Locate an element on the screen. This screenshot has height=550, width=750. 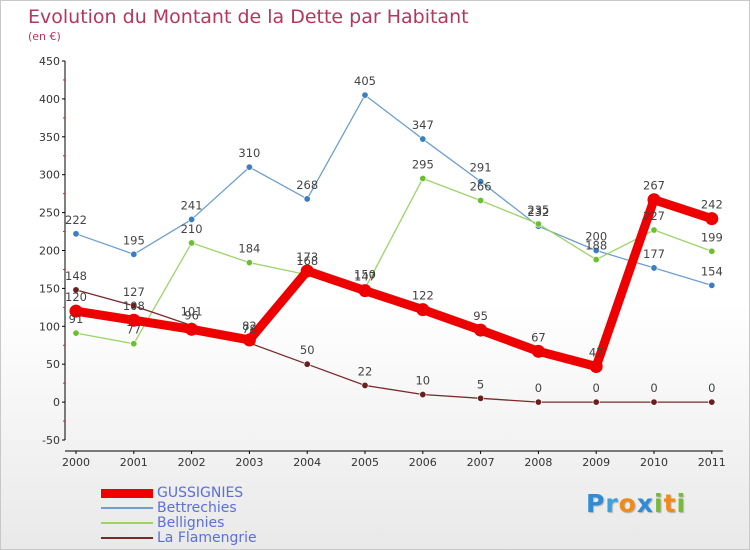
data-label-bellignies: 188 is located at coordinates (596, 246).